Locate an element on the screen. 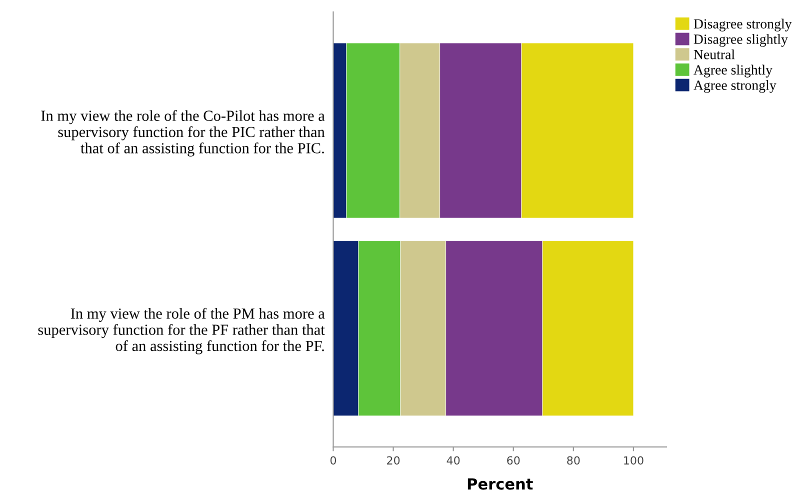 This screenshot has height=495, width=803. x-tick-label: 20 is located at coordinates (393, 460).